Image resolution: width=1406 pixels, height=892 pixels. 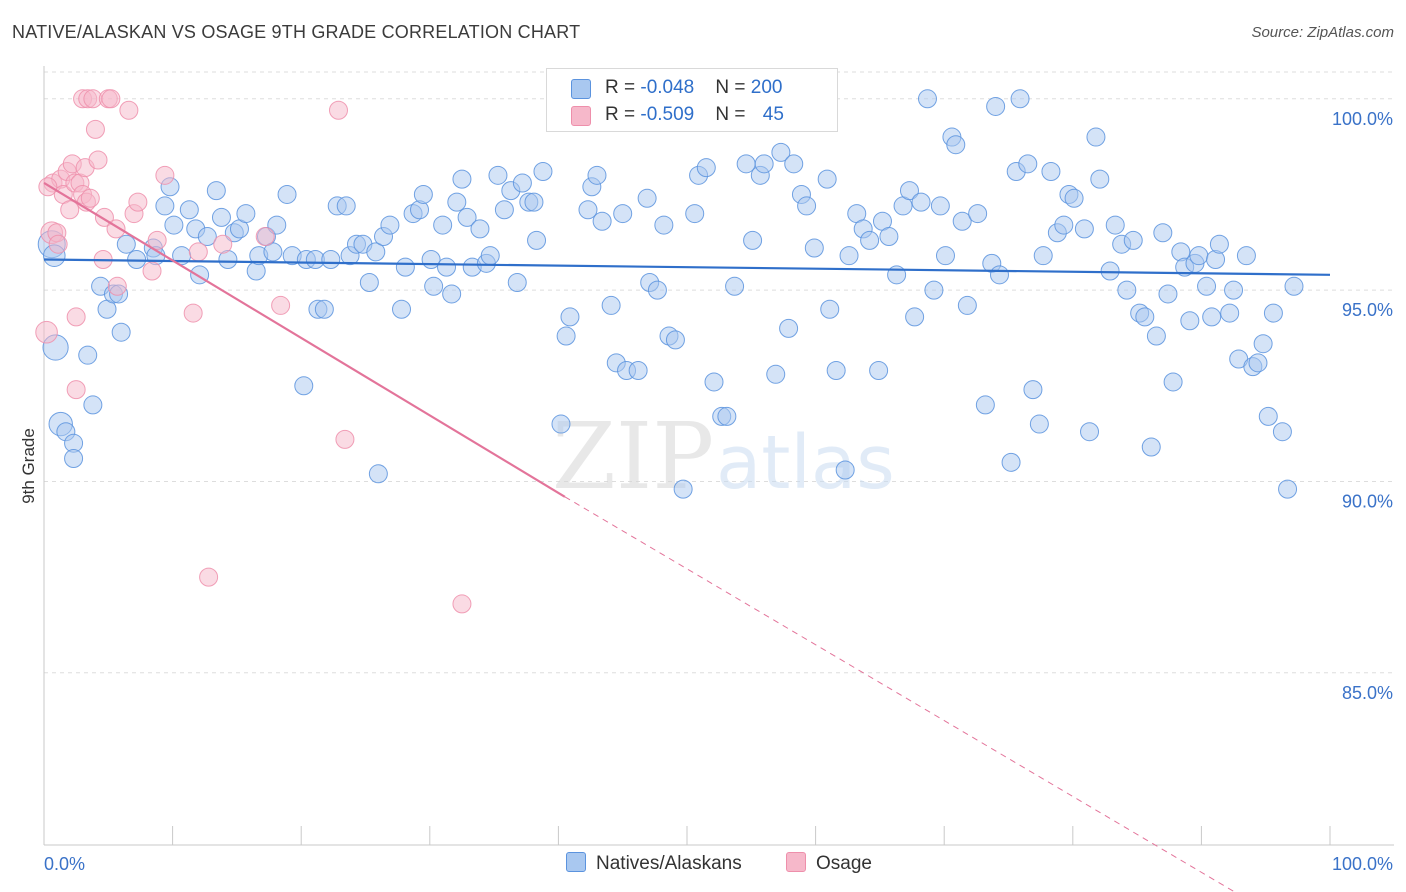 What do you see at coordinates (1362, 864) in the screenshot?
I see `x-tick-label: 100.0%` at bounding box center [1362, 864].